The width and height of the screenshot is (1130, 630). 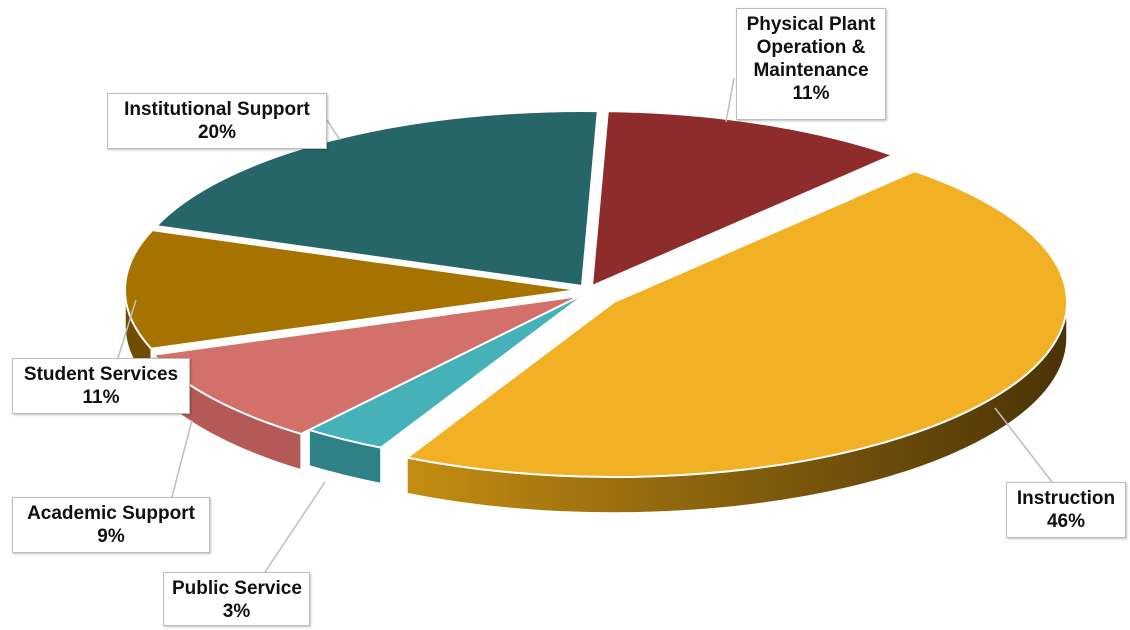 What do you see at coordinates (101, 374) in the screenshot?
I see `callout-label-line: Student Services` at bounding box center [101, 374].